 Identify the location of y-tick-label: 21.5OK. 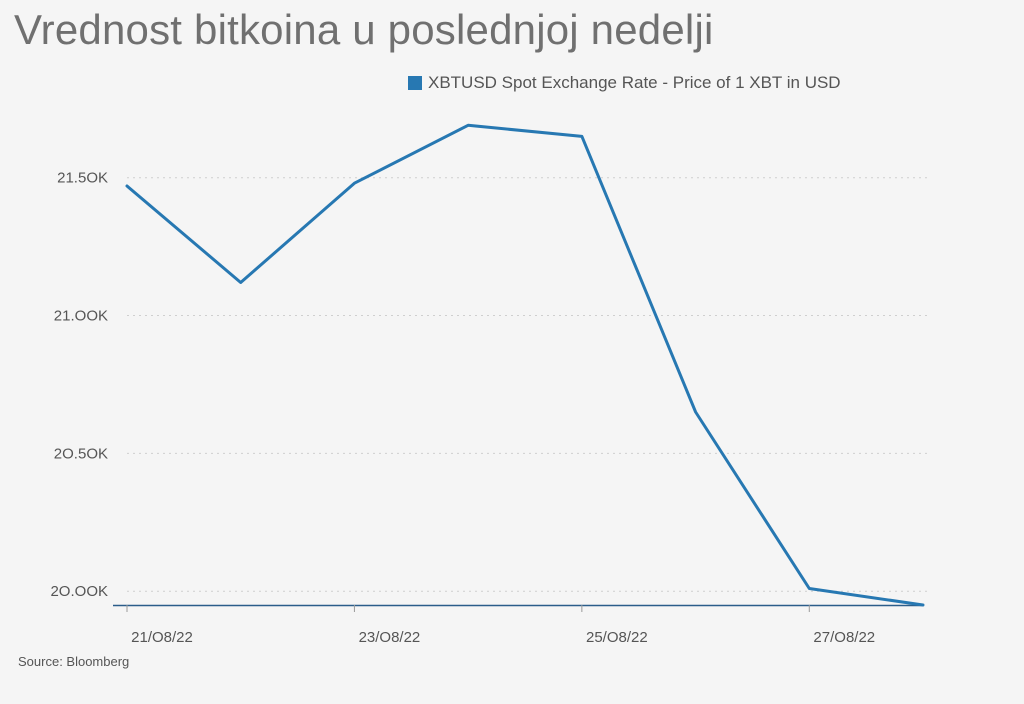
(82, 178).